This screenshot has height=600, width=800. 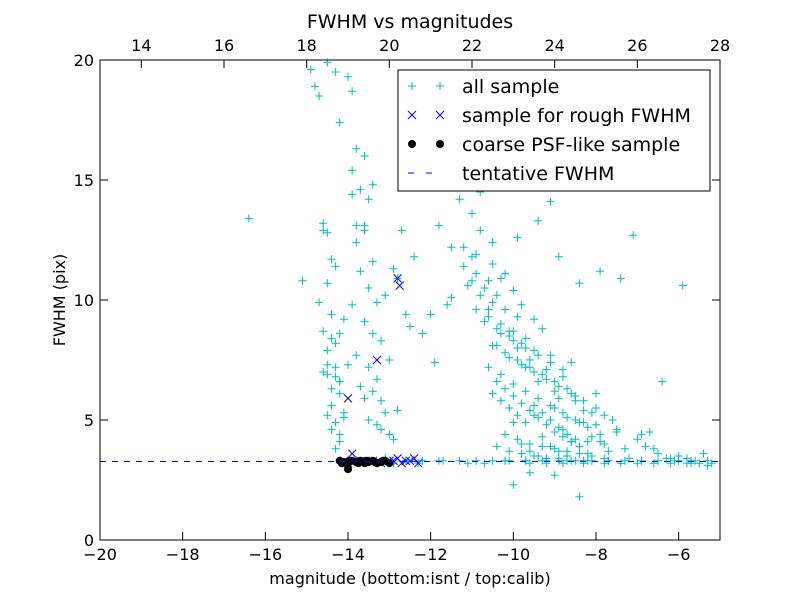 What do you see at coordinates (306, 45) in the screenshot?
I see `top-tick-label: 18` at bounding box center [306, 45].